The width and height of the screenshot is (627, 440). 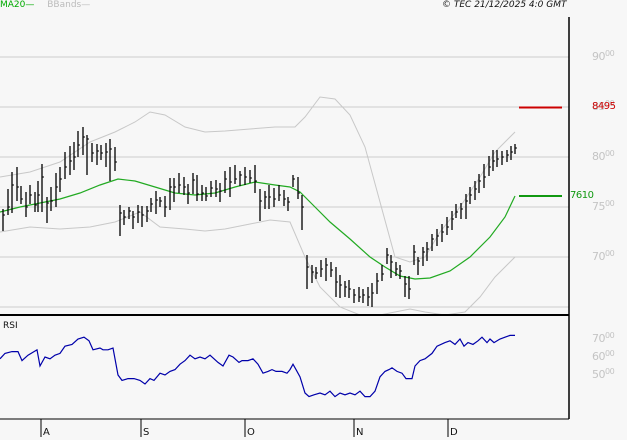 What do you see at coordinates (360, 432) in the screenshot?
I see `x-label-n: N` at bounding box center [360, 432].